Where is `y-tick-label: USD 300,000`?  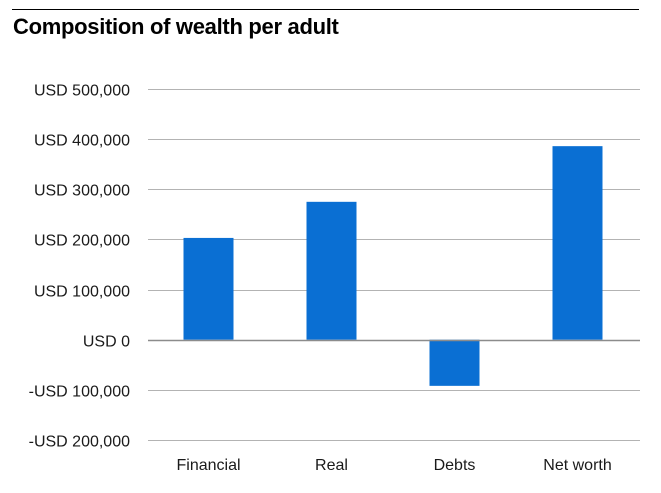
y-tick-label: USD 300,000 is located at coordinates (82, 191).